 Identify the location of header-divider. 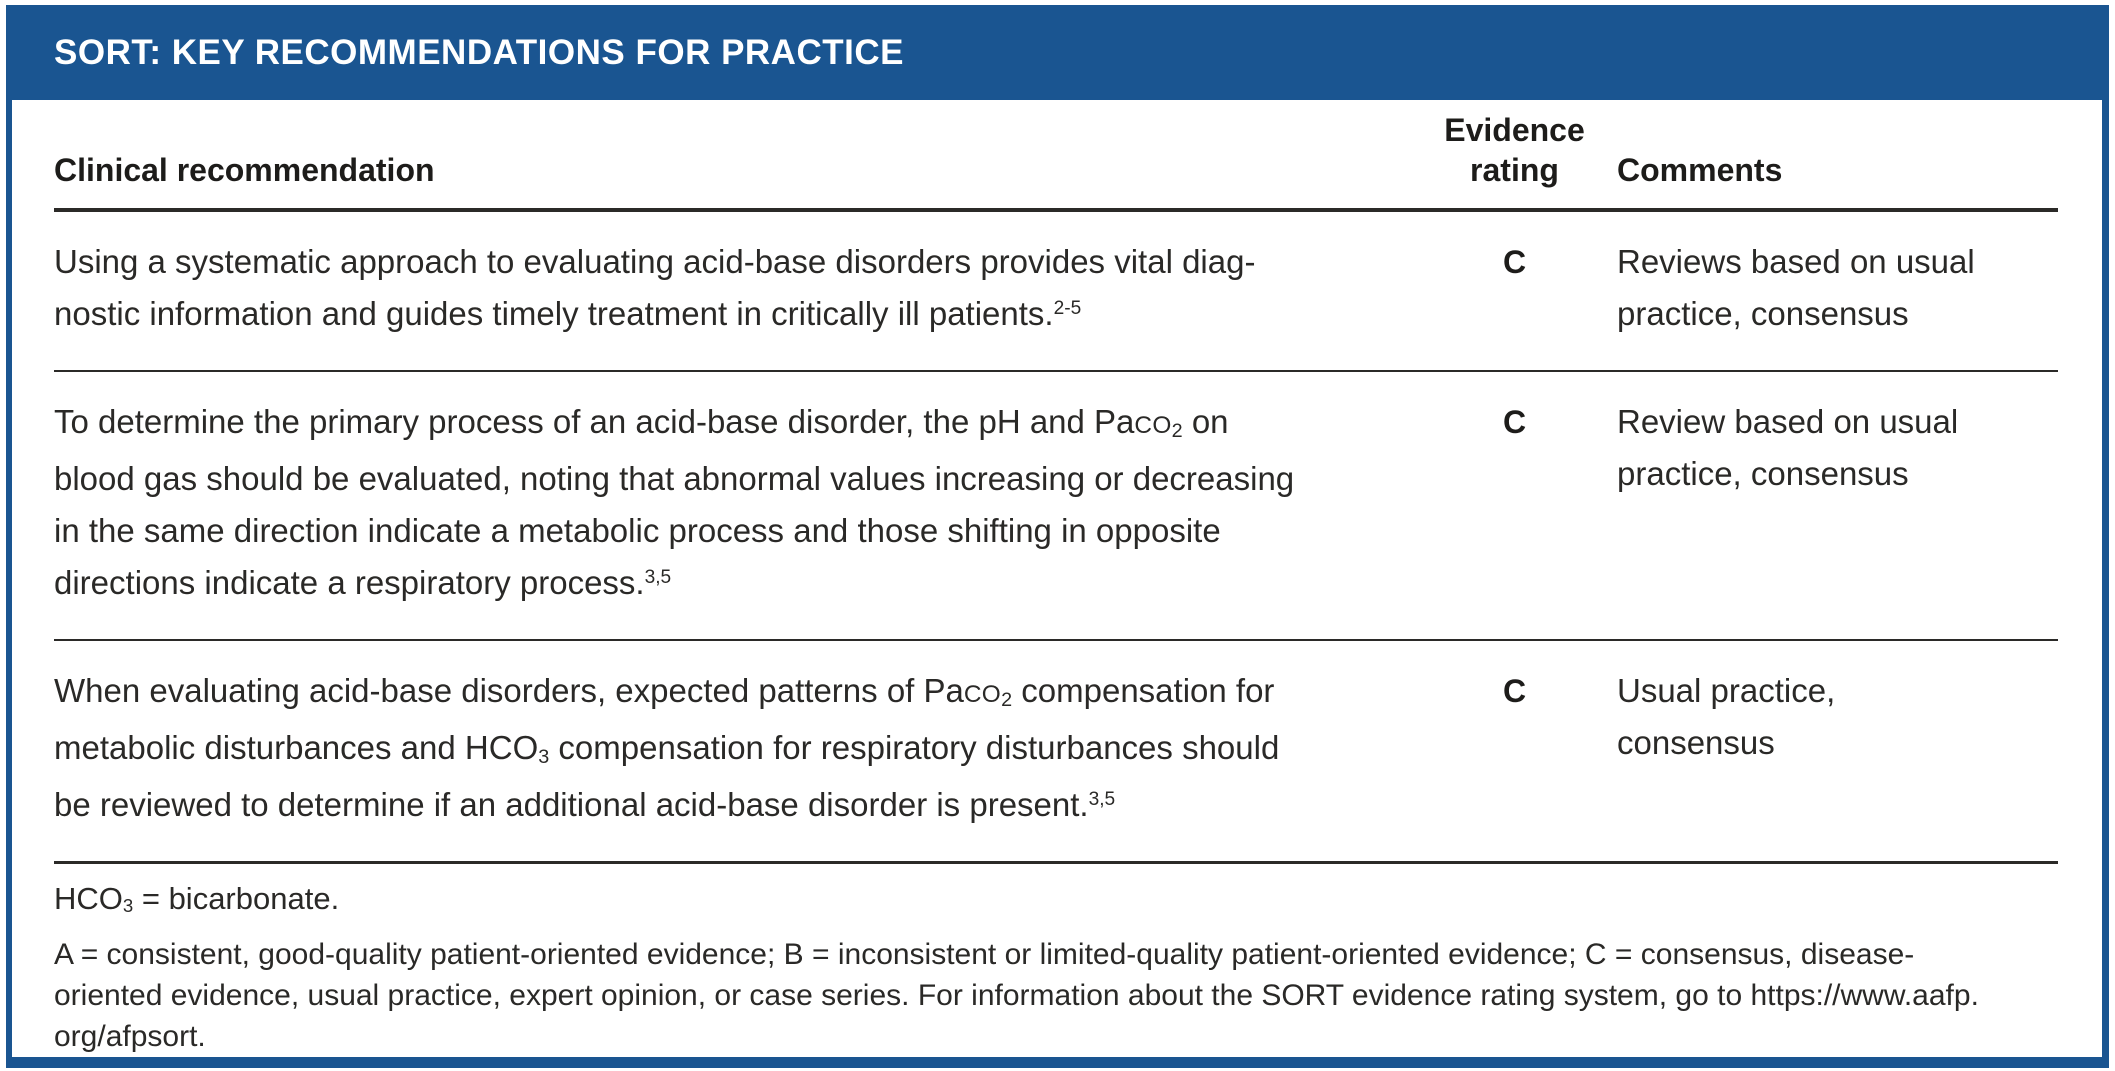
(1056, 210).